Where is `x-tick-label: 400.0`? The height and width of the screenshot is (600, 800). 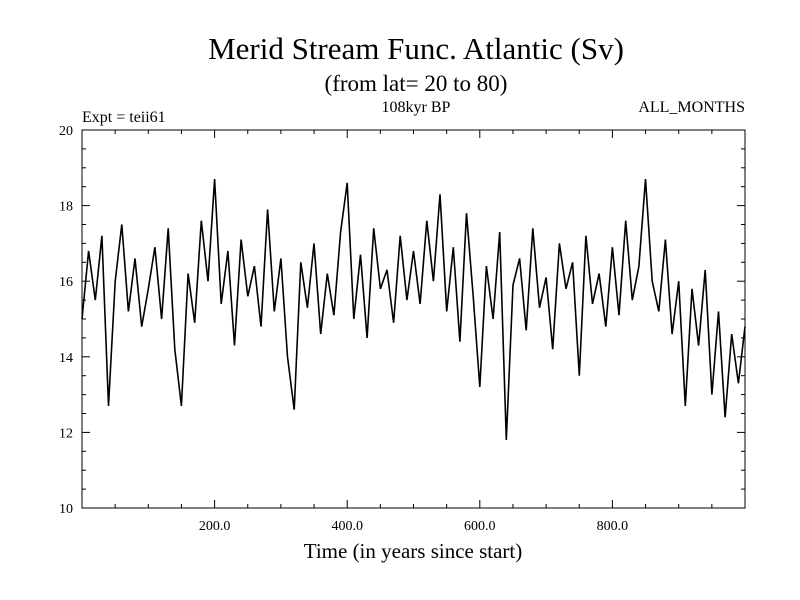 x-tick-label: 400.0 is located at coordinates (347, 526).